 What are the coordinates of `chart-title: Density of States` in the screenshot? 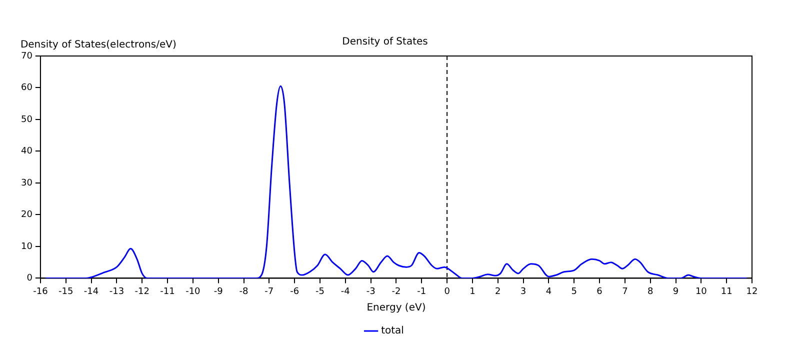 It's located at (385, 42).